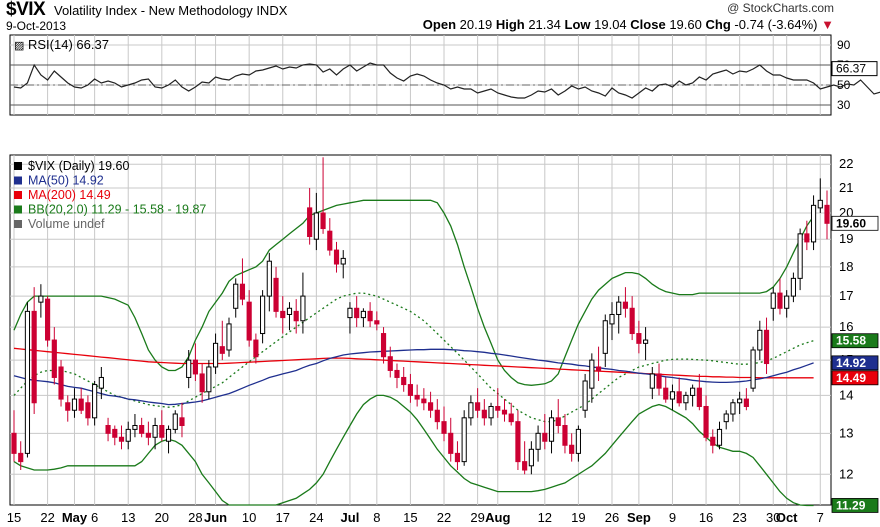 The image size is (880, 527). What do you see at coordinates (66, 224) in the screenshot?
I see `legend-label: Volume undef` at bounding box center [66, 224].